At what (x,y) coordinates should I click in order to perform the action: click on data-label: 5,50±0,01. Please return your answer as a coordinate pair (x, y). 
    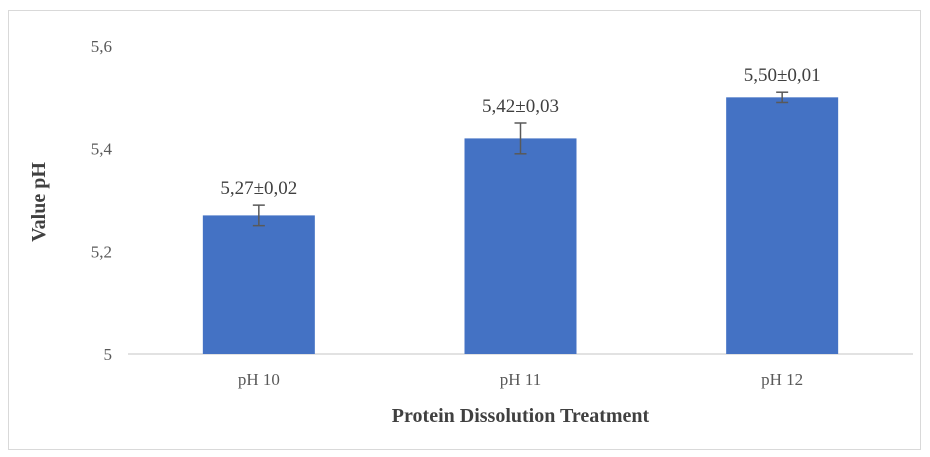
    Looking at the image, I should click on (782, 75).